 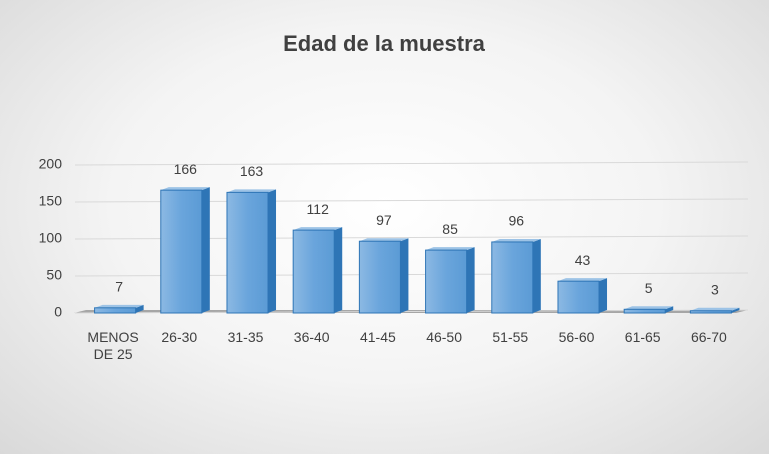 What do you see at coordinates (649, 288) in the screenshot?
I see `data-label: 5` at bounding box center [649, 288].